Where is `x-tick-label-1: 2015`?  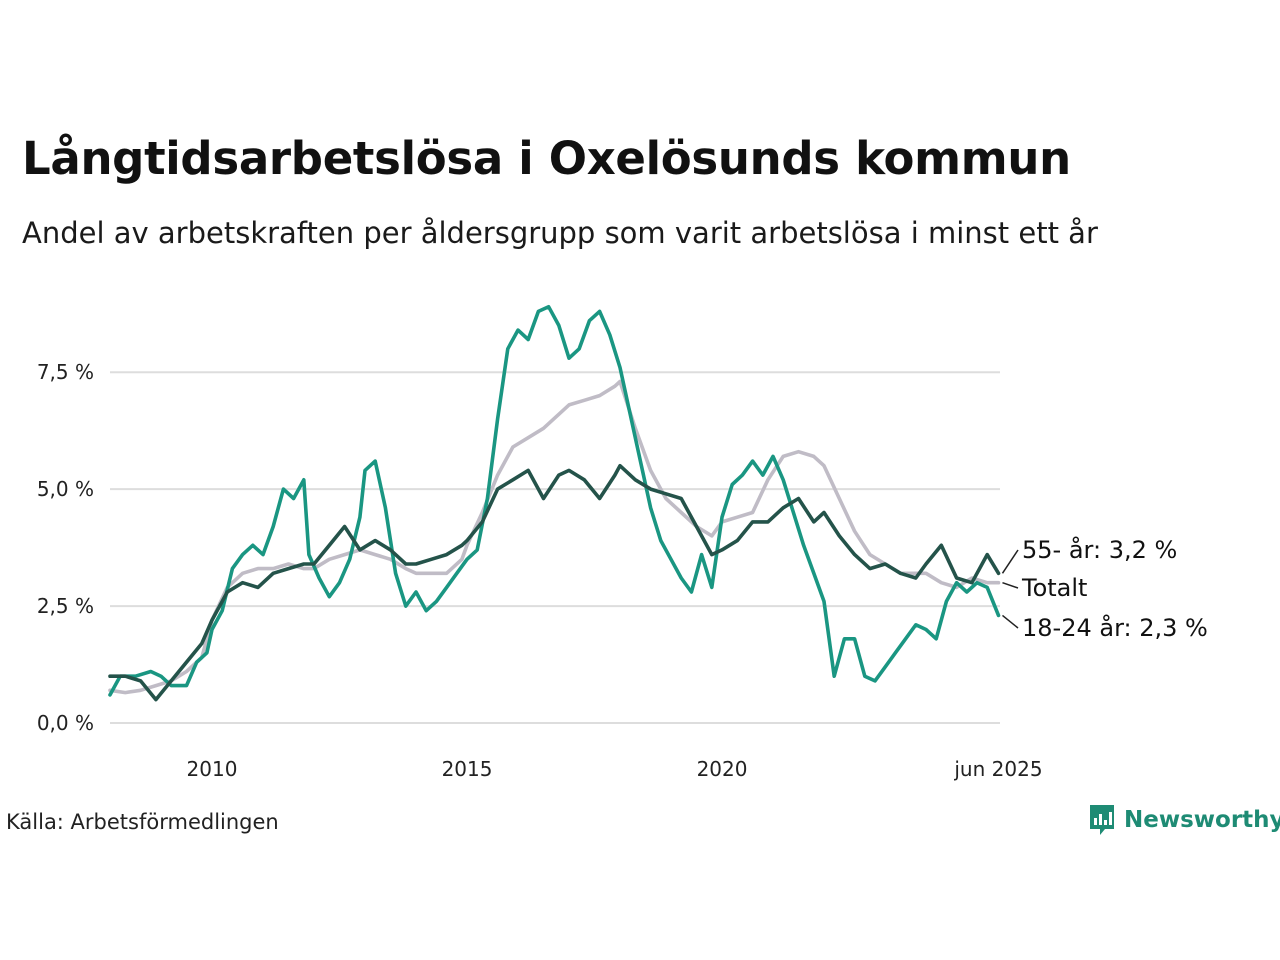
x-tick-label-1: 2015 is located at coordinates (467, 769).